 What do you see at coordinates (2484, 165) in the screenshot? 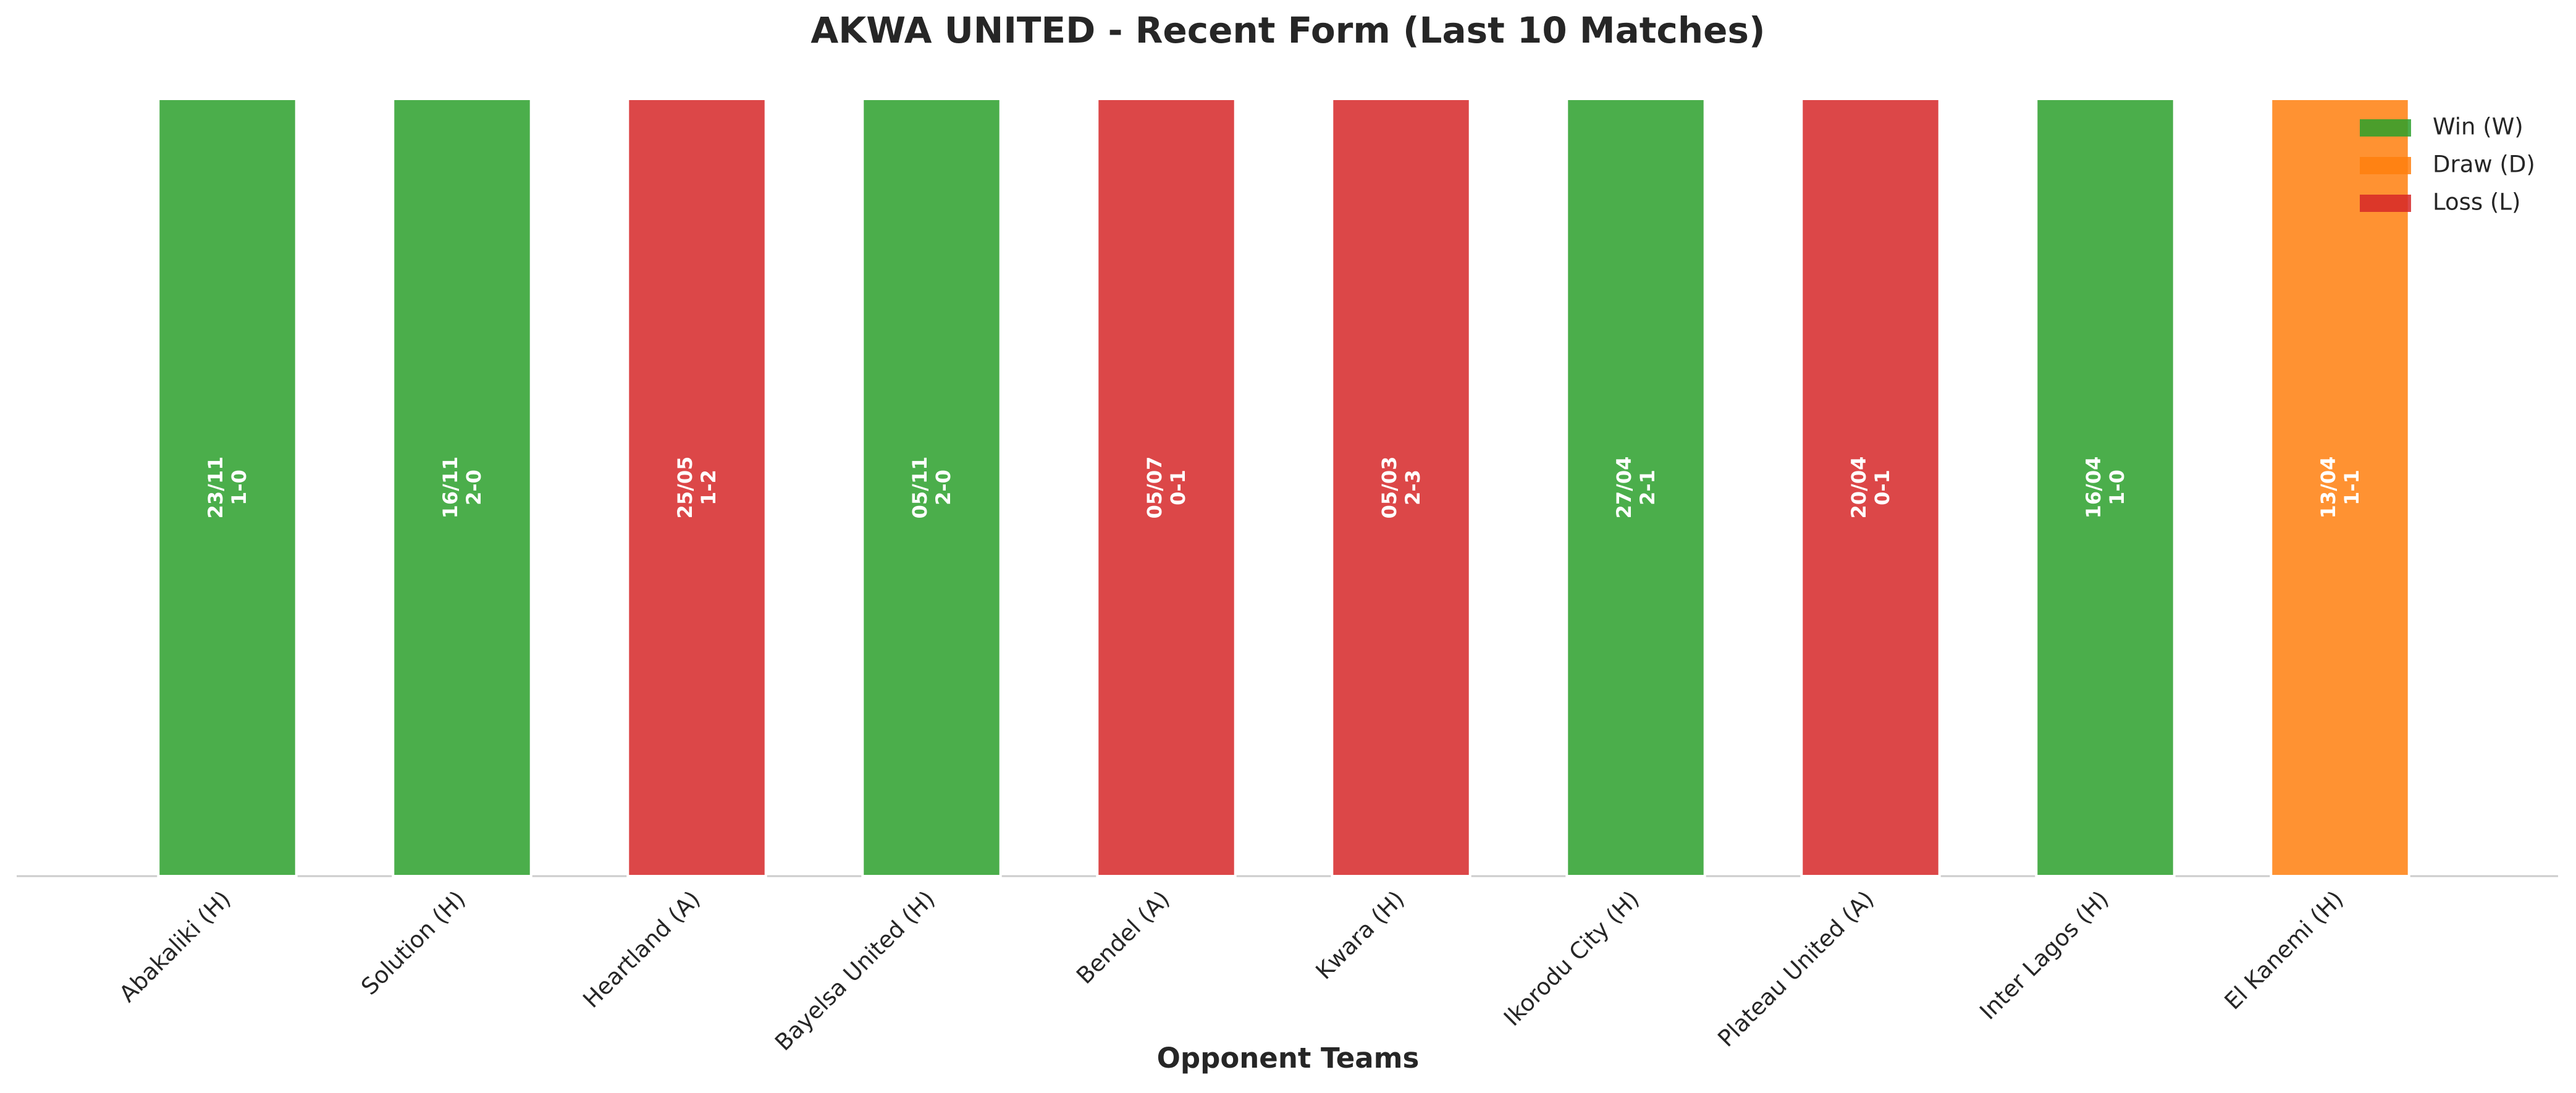
I see `legend-label: Draw (D)` at bounding box center [2484, 165].